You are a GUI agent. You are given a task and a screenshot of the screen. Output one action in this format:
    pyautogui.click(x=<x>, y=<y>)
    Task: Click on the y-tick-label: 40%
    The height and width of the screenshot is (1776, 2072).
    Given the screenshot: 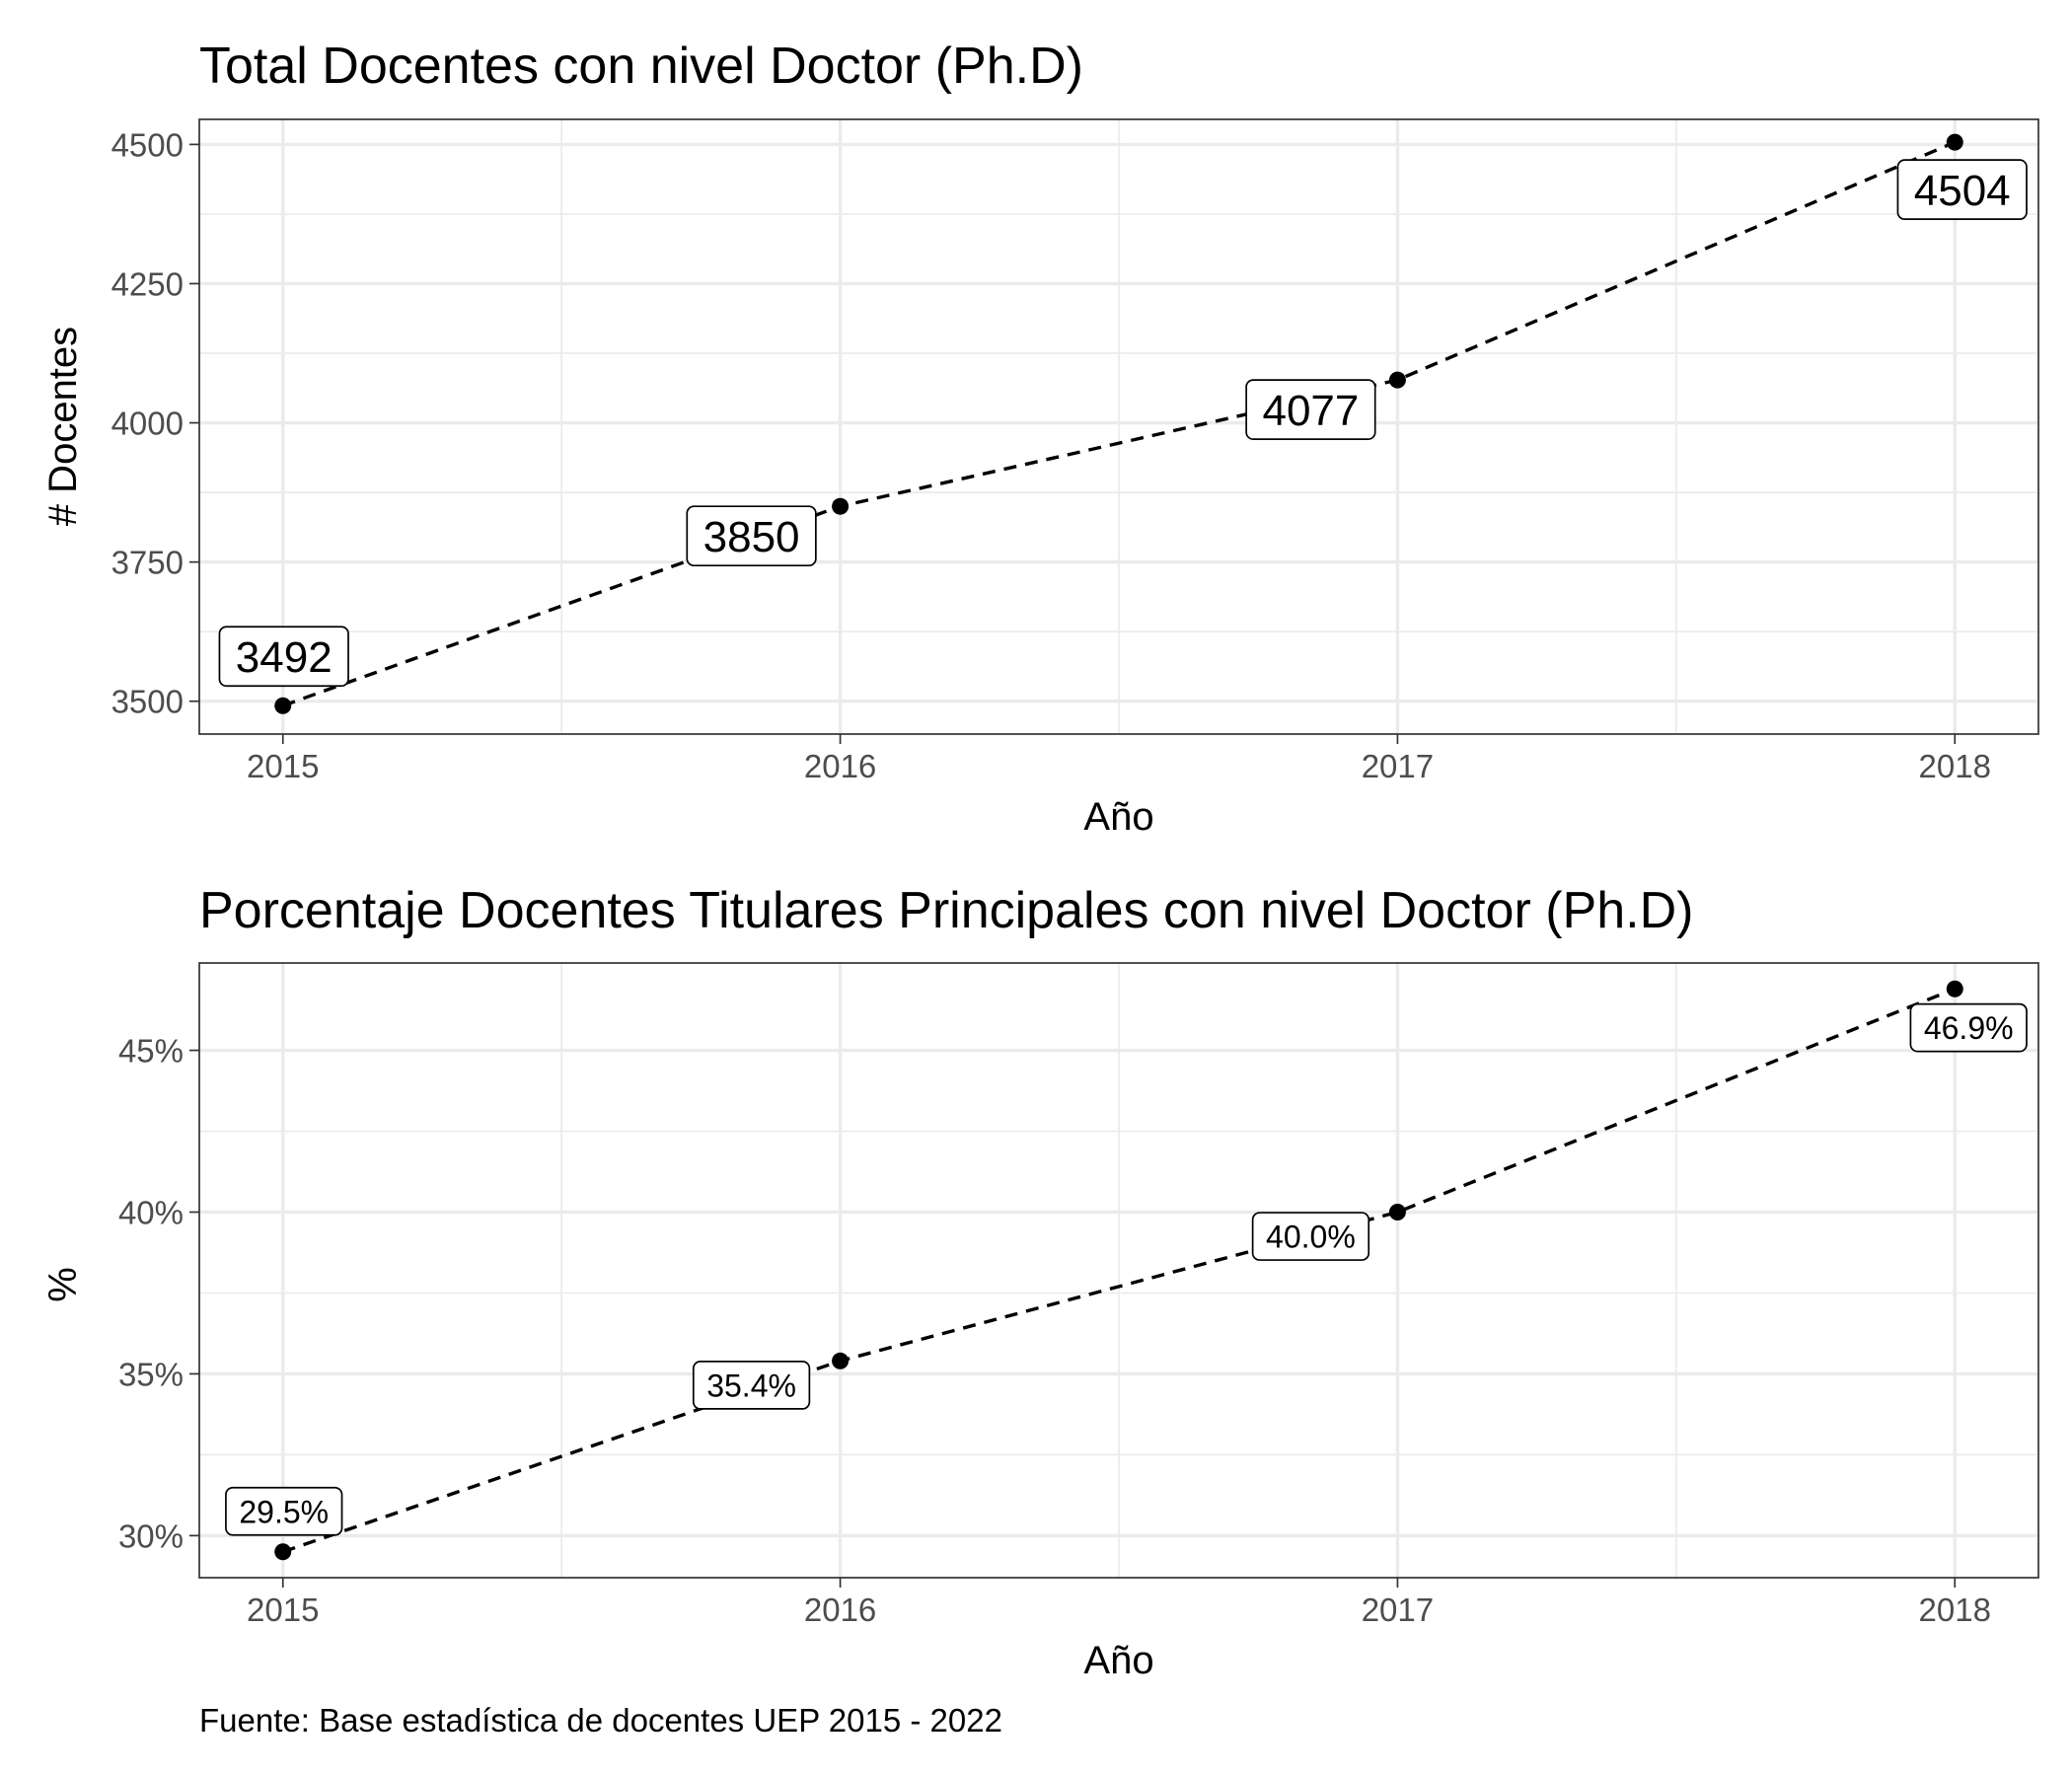 What is the action you would take?
    pyautogui.click(x=151, y=1212)
    